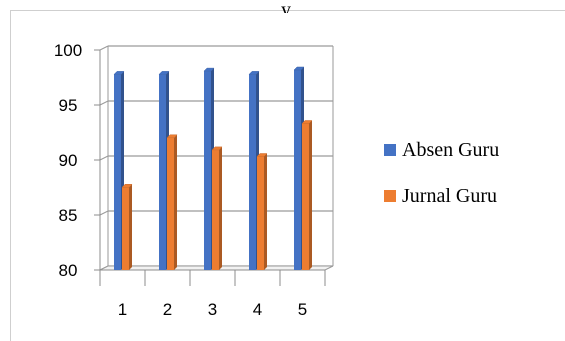  What do you see at coordinates (390, 150) in the screenshot?
I see `legend-swatch-absen-guru` at bounding box center [390, 150].